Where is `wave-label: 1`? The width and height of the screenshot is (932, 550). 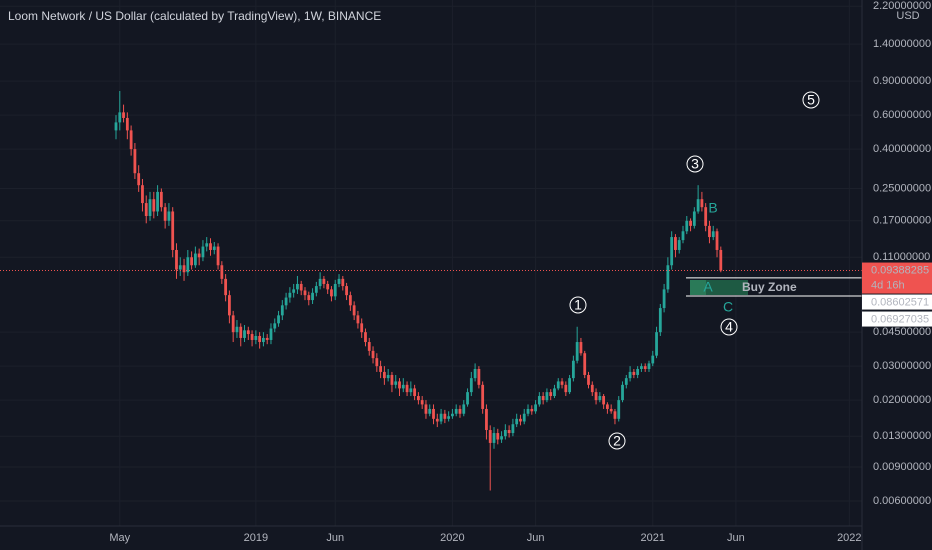 wave-label: 1 is located at coordinates (578, 305).